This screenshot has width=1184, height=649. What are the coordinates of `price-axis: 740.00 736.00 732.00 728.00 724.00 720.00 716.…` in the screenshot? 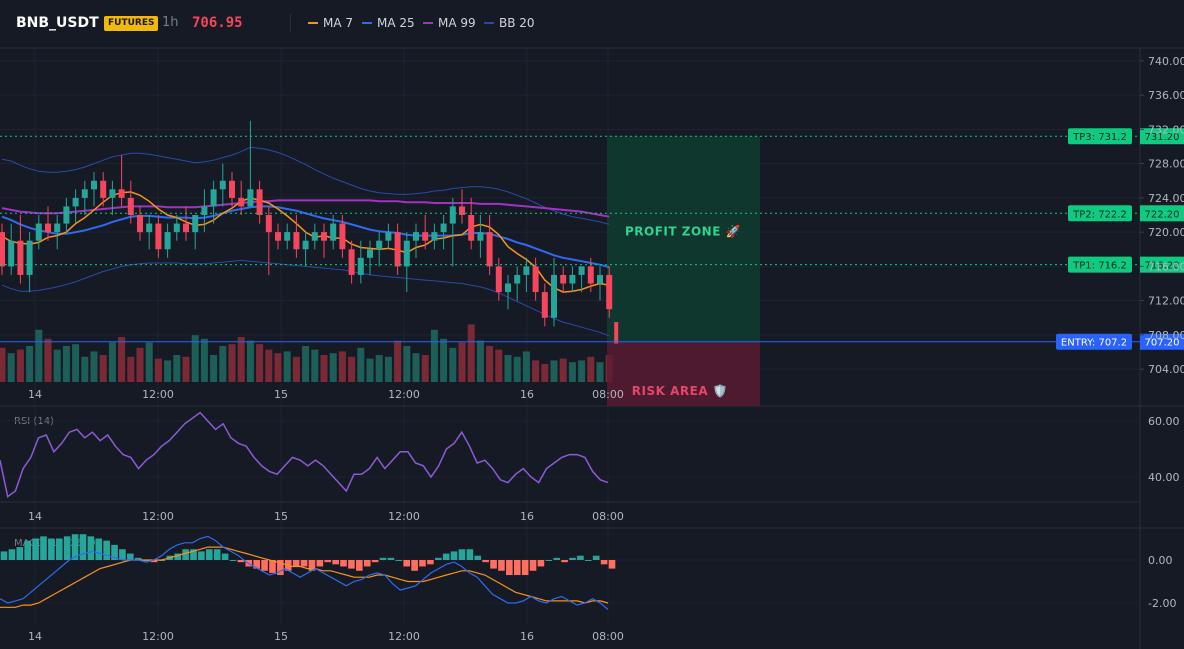 It's located at (1162, 215).